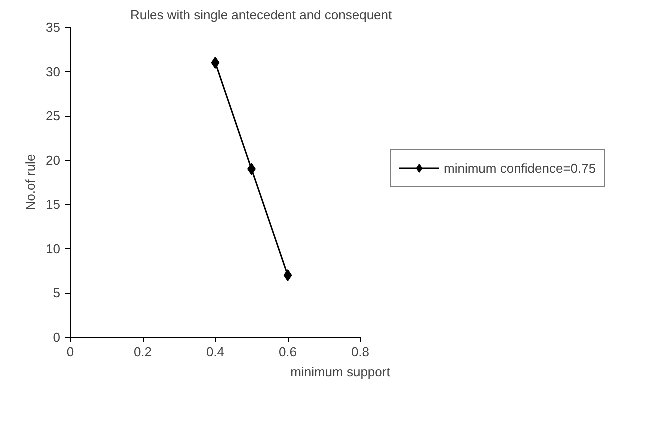  What do you see at coordinates (53, 116) in the screenshot?
I see `y-tick-label: 25` at bounding box center [53, 116].